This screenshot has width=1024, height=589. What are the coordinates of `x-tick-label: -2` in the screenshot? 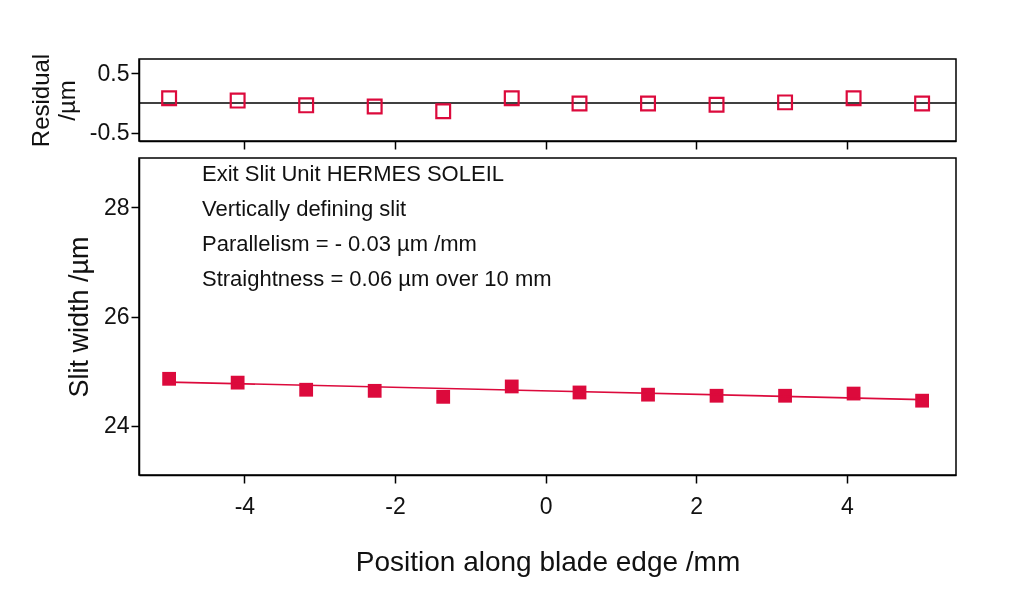 It's located at (395, 505).